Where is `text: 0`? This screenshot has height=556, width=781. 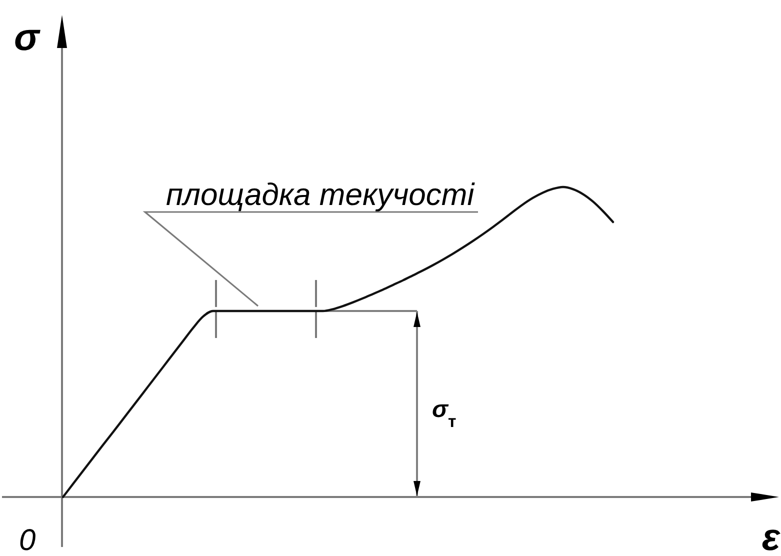
text: 0 is located at coordinates (27, 540).